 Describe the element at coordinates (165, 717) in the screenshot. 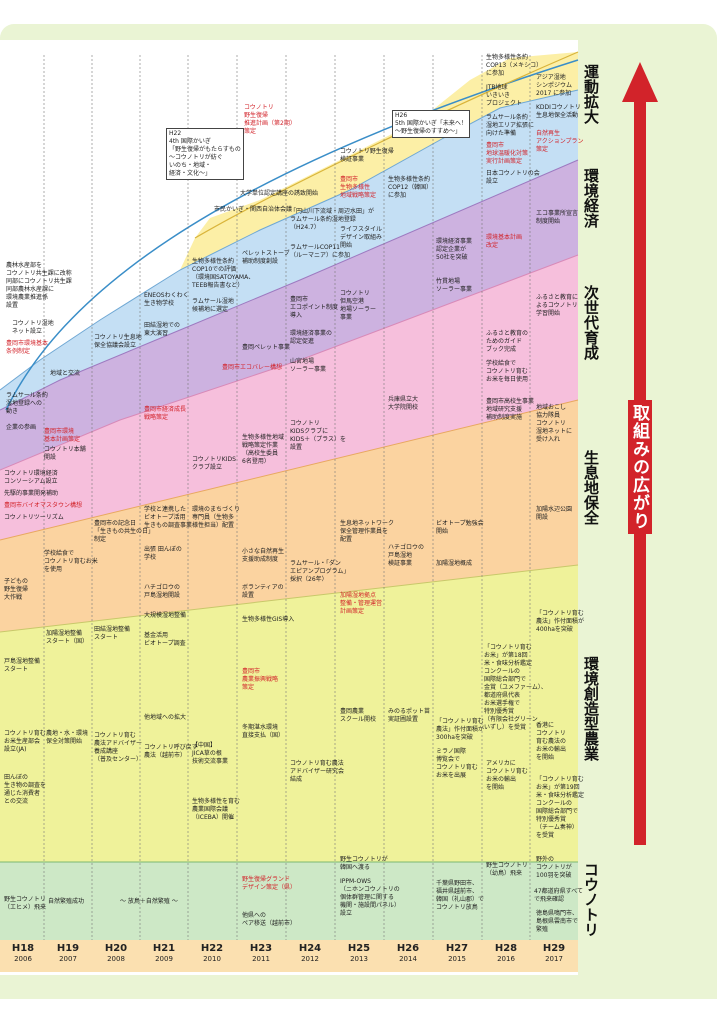

I see `event-note: 他地域への拡大` at that location.